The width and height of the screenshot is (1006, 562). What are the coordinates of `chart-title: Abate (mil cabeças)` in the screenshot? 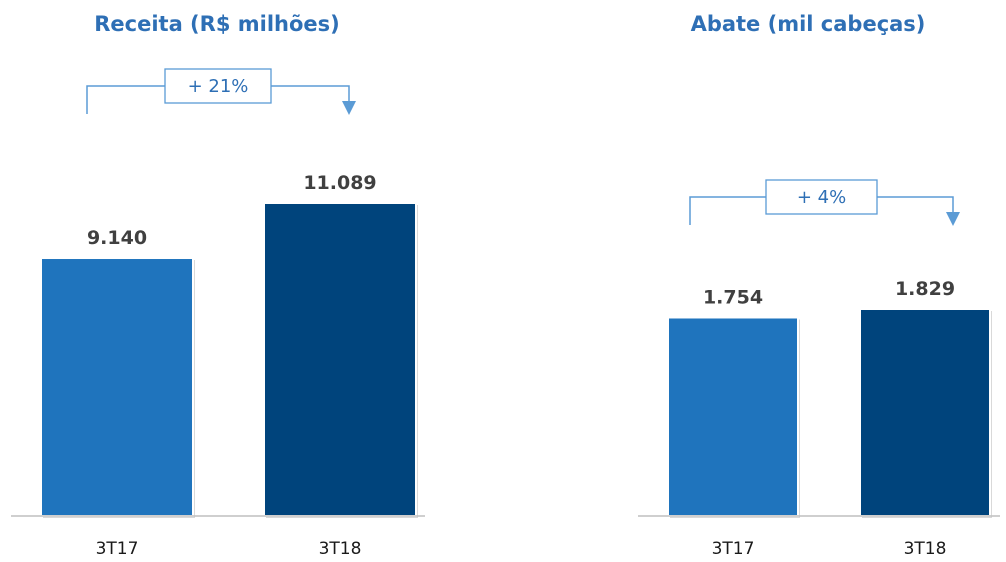 It's located at (808, 24).